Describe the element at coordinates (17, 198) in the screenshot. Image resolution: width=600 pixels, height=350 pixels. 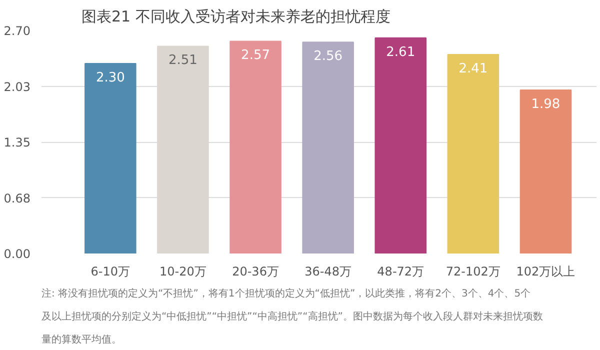
I see `y-tick-label: 0.68` at that location.